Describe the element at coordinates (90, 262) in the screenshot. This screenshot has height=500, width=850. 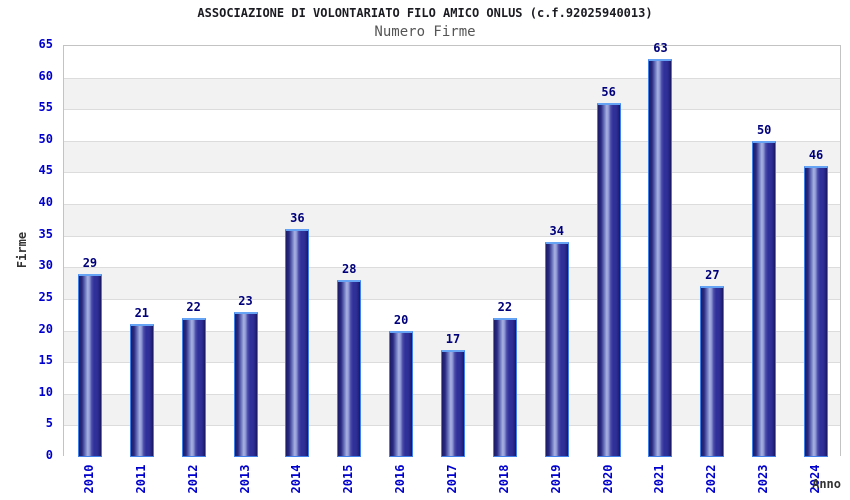
I see `bar-value-label: 29` at that location.